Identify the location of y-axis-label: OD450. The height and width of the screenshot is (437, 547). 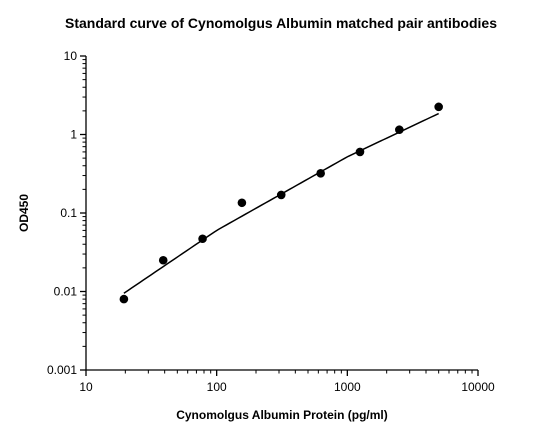
(24, 213).